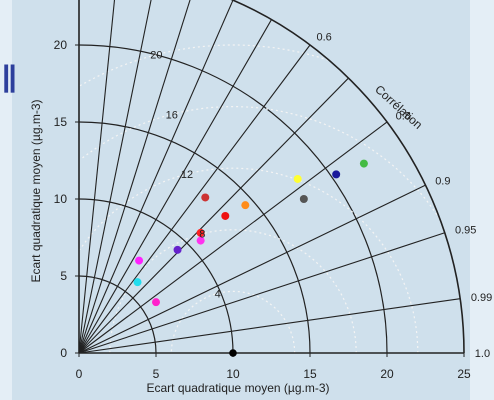  Describe the element at coordinates (61, 122) in the screenshot. I see `y-tick-label: 15` at that location.